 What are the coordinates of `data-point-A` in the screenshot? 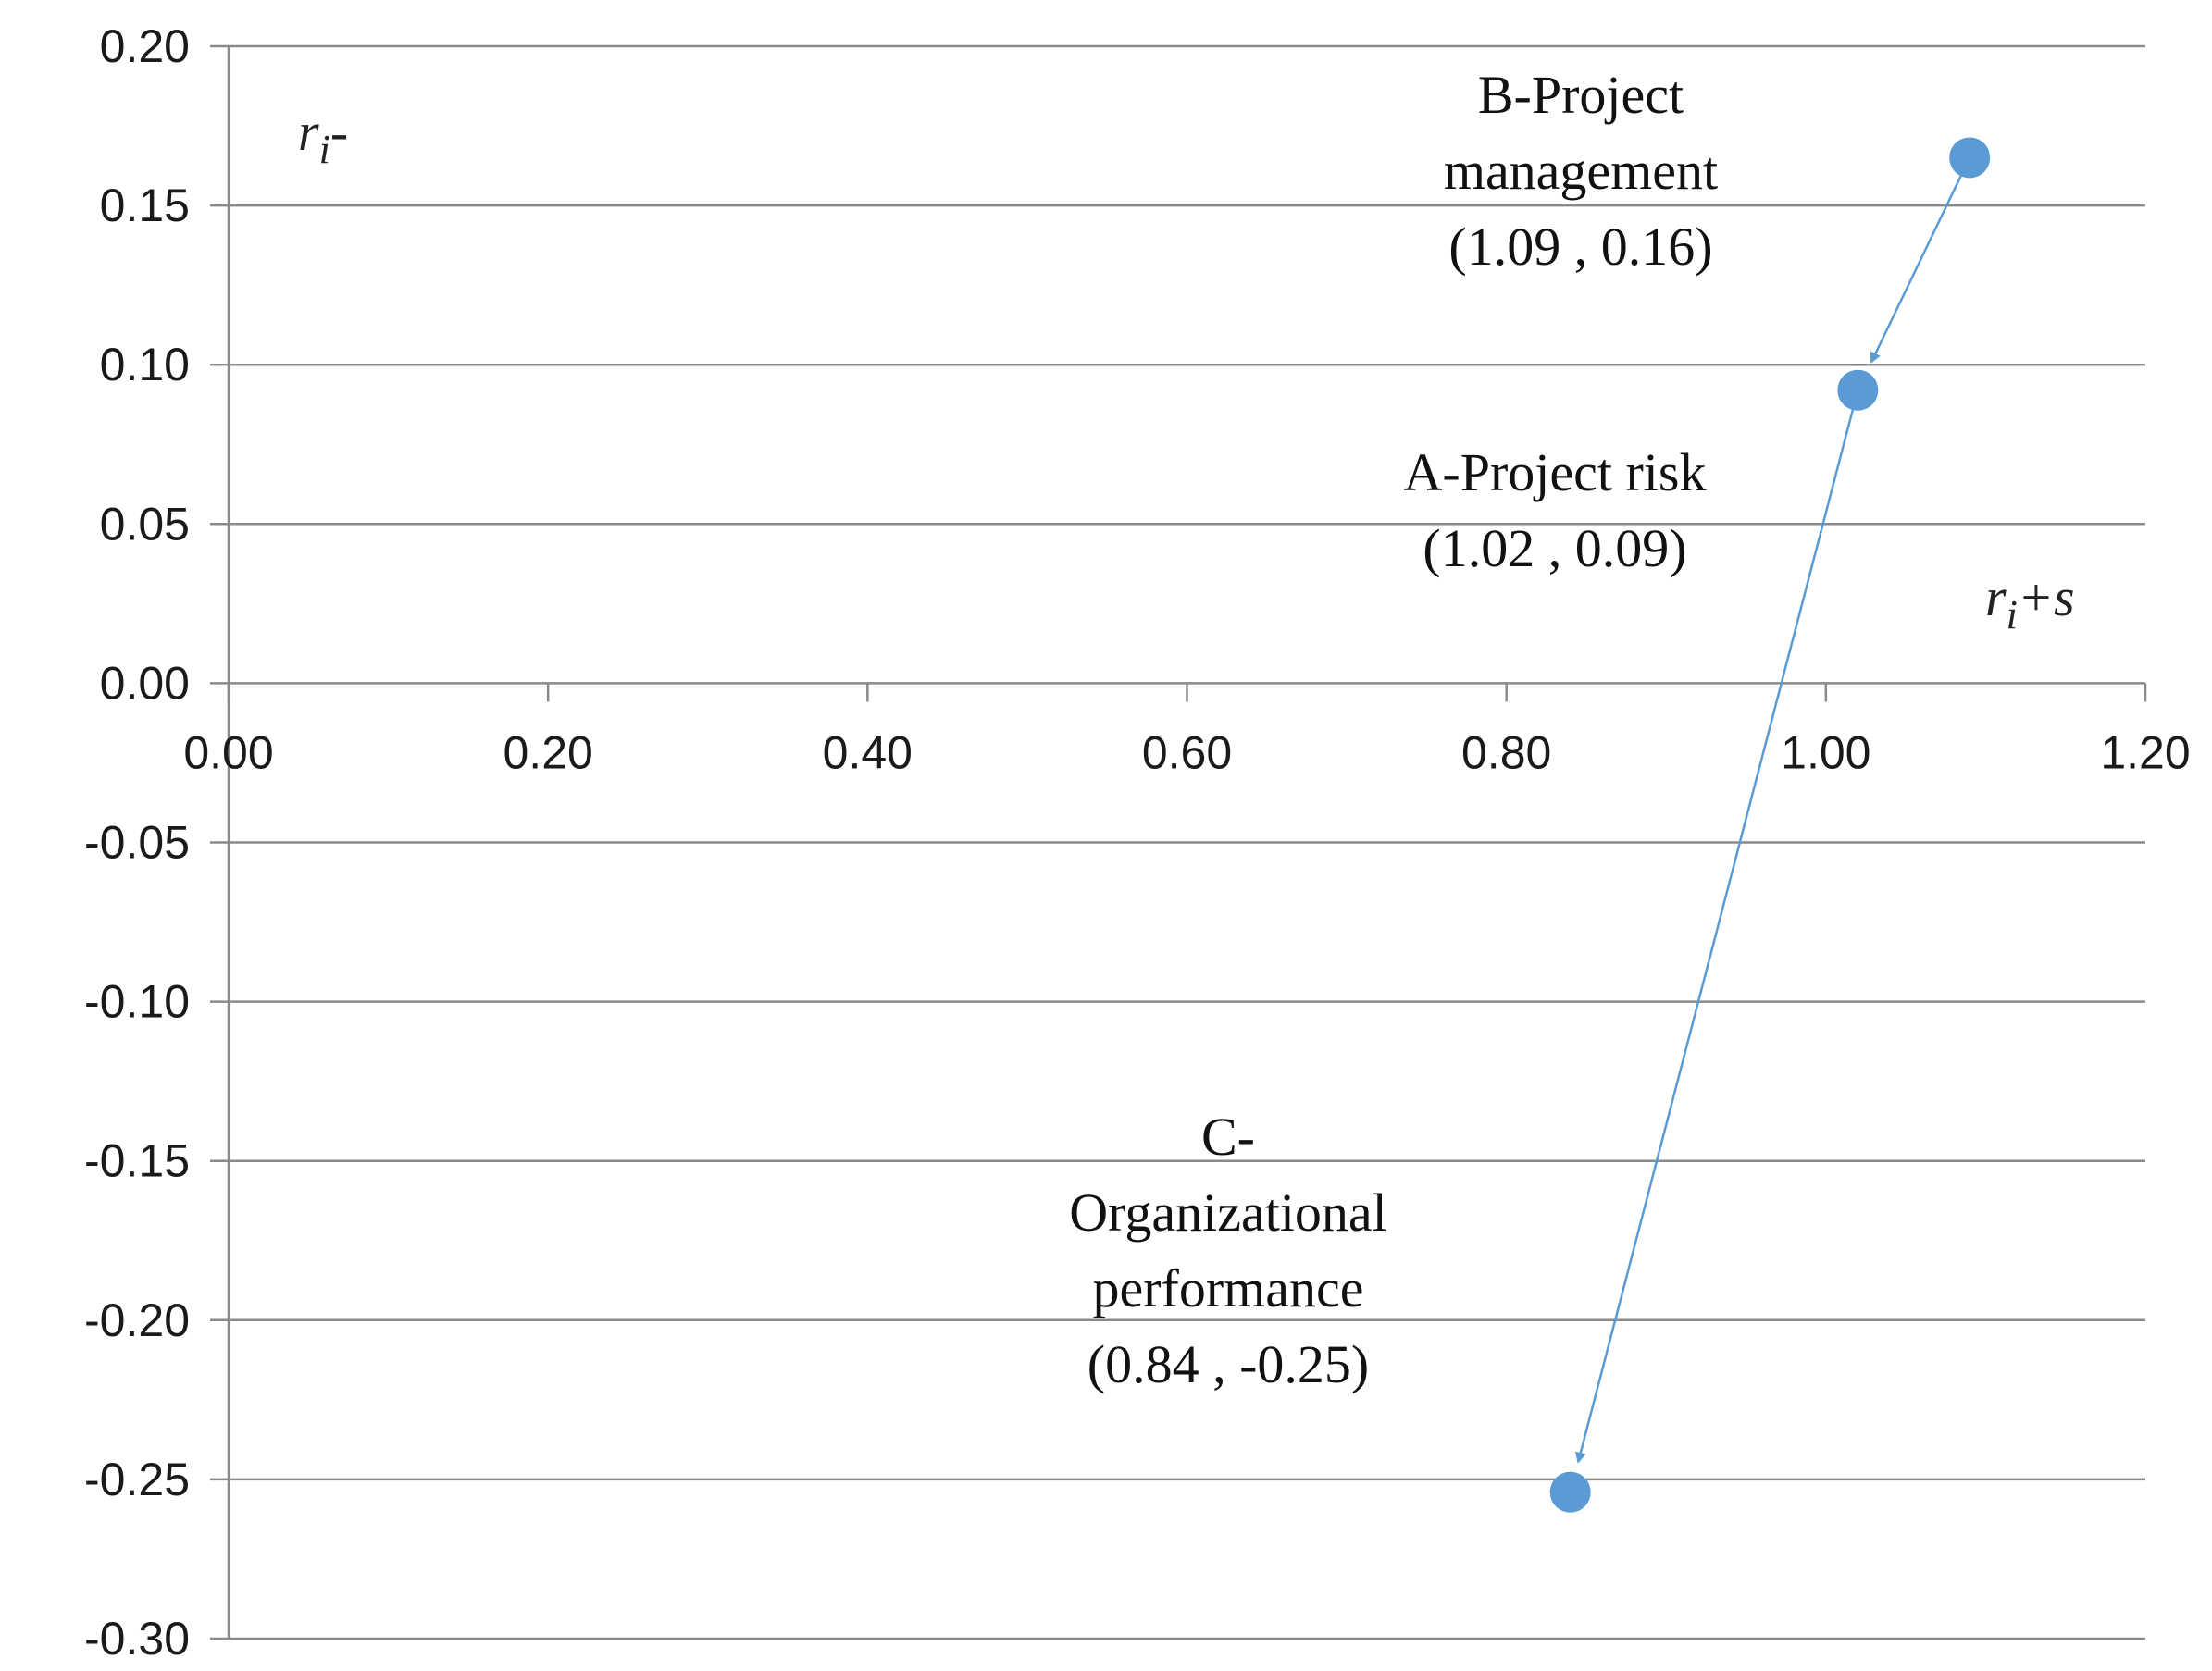 It's located at (1858, 390).